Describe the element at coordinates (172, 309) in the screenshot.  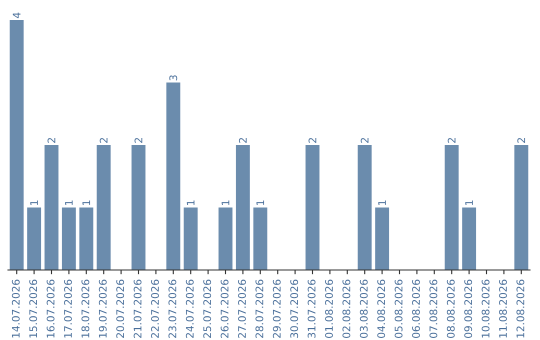
I see `x-tick-label: 23.07.2026` at that location.